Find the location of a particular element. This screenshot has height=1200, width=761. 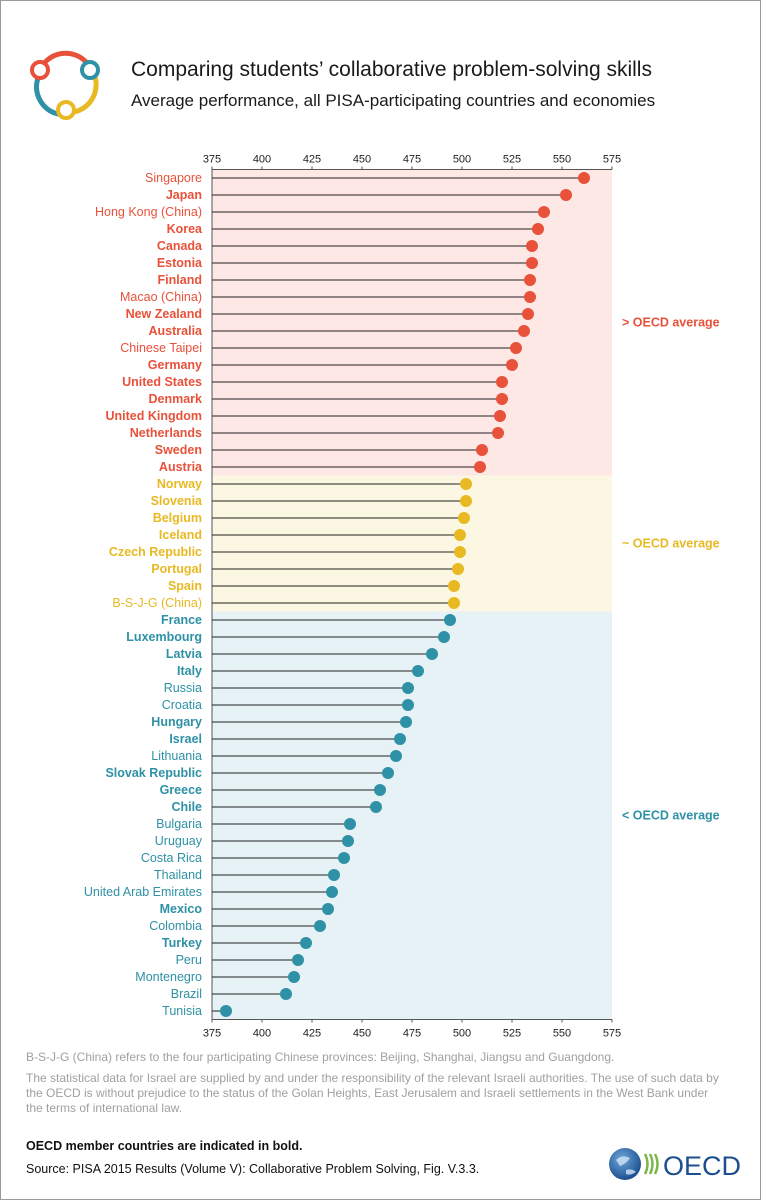

country-label: Australia is located at coordinates (176, 331).